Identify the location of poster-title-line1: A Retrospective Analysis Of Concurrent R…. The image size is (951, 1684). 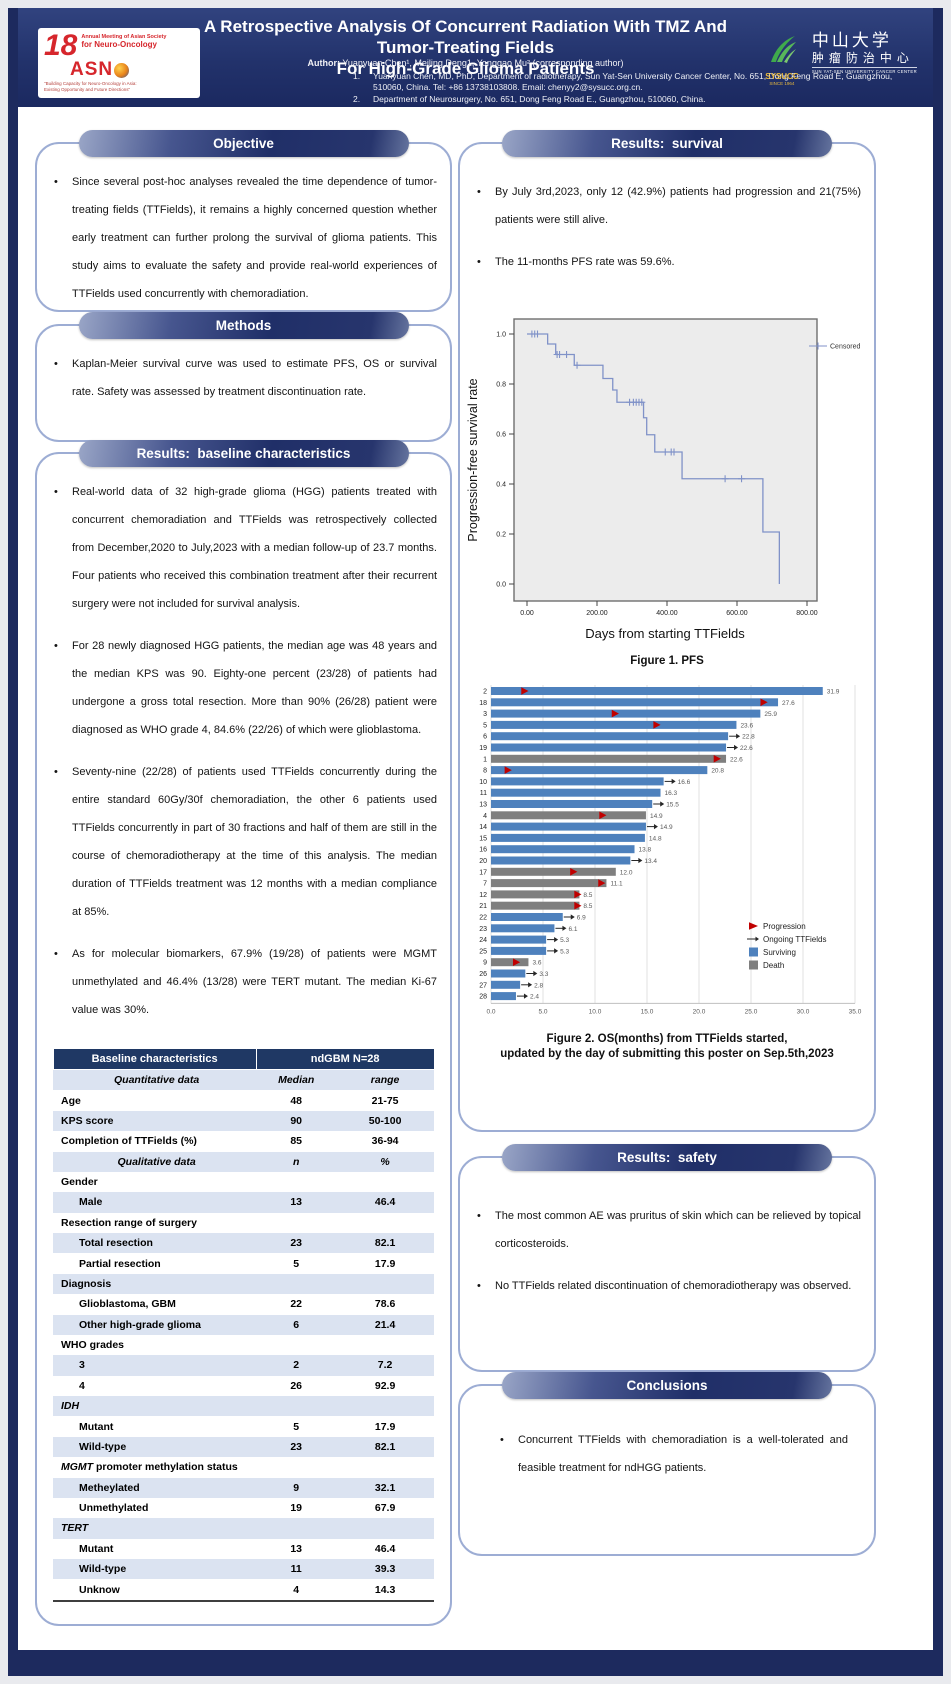
(465, 37).